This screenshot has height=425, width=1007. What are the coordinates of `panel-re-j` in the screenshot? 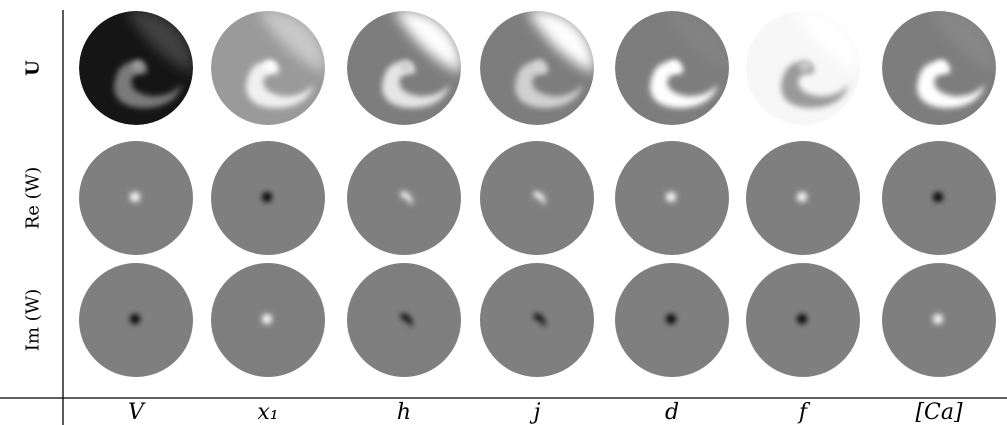 It's located at (537, 198).